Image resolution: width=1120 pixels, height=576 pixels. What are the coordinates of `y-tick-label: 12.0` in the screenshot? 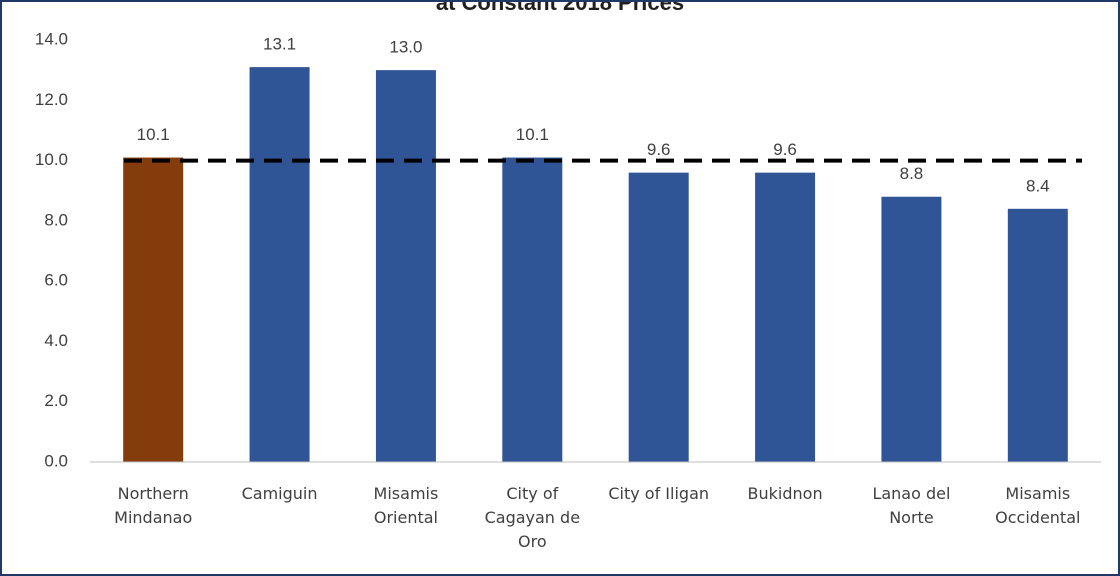 It's located at (51, 99).